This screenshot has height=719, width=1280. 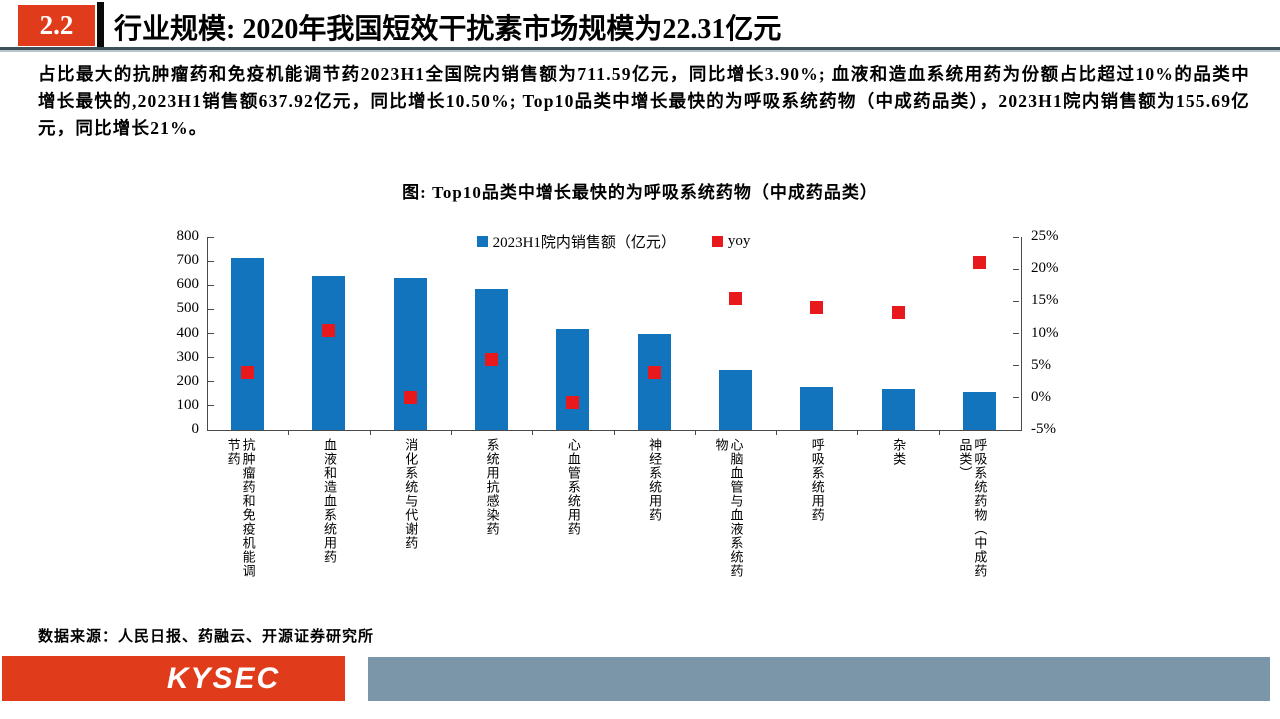 I want to click on header-divider-bar, so click(x=100, y=24).